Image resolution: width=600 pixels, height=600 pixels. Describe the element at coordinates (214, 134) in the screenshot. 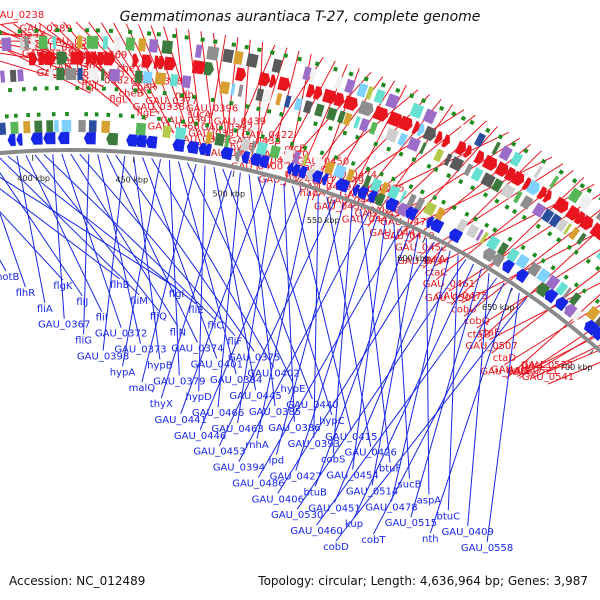

I see `forward-gene-label: GAU_0381` at that location.